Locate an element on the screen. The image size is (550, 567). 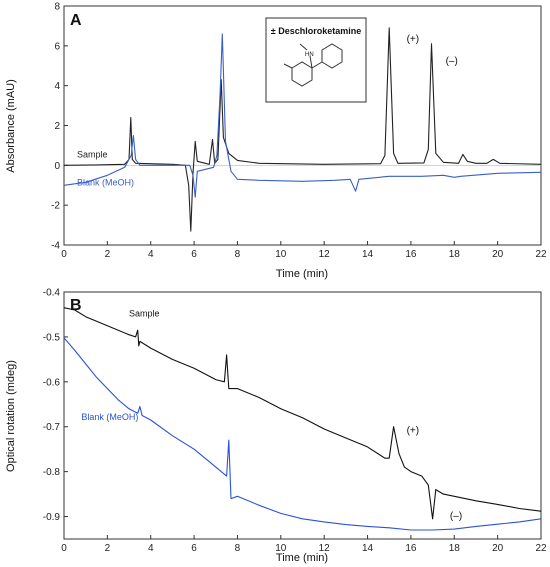
panel-b-series-label-0: Sample is located at coordinates (144, 314).